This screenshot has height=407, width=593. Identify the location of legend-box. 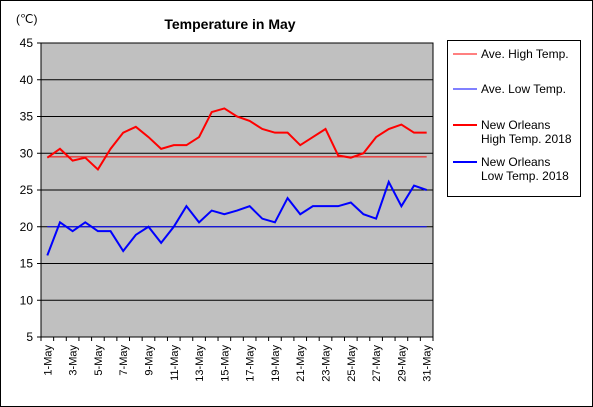
(514, 118).